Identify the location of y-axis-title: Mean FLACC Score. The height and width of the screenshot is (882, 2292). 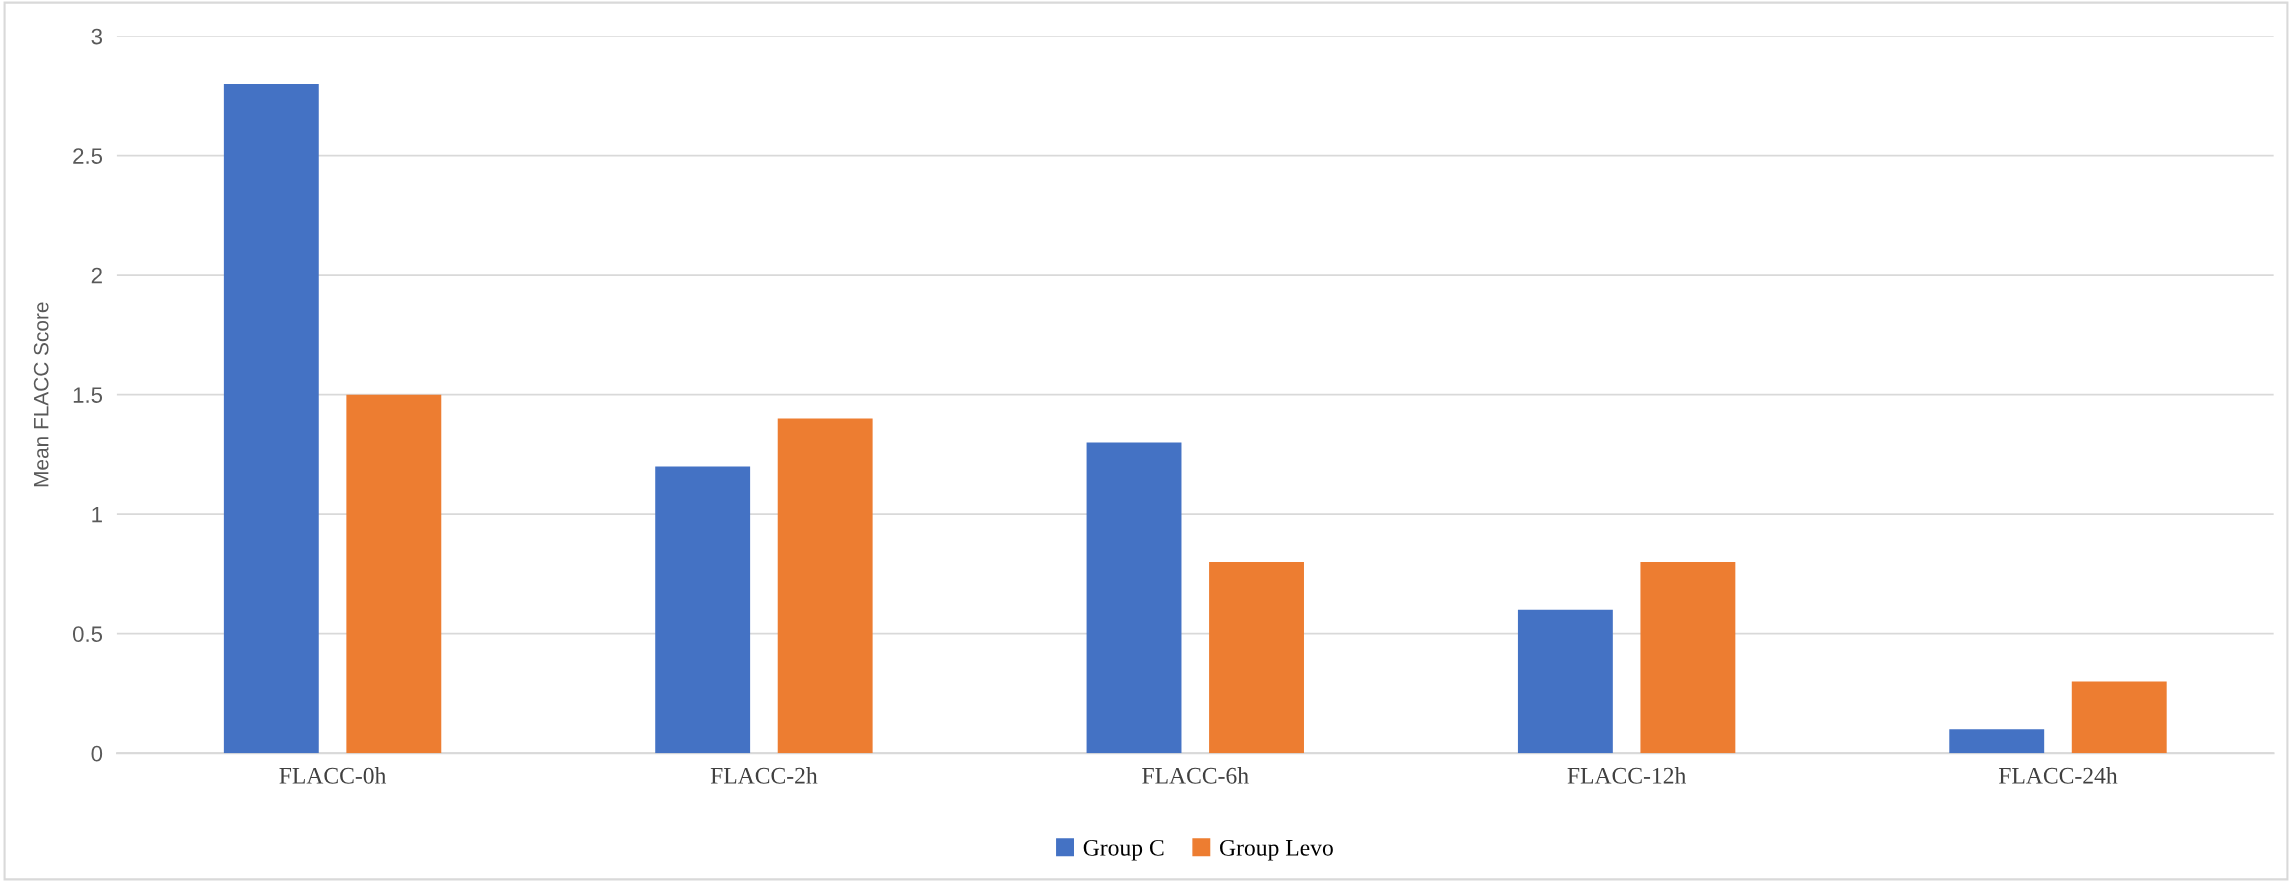
(41, 394).